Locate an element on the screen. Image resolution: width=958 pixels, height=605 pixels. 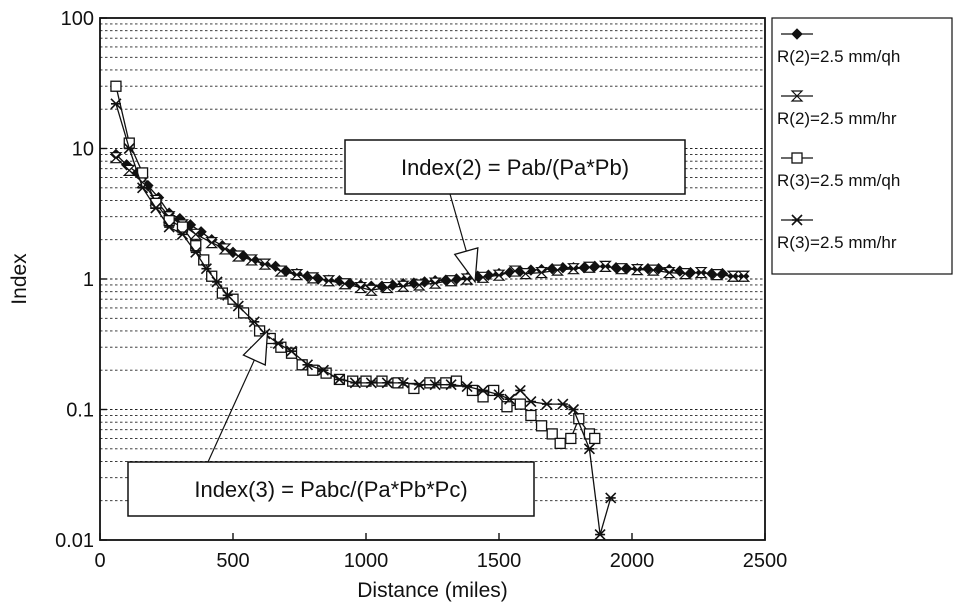
legend-item-1: R(2)=2.5 mm/qh is located at coordinates (838, 47).